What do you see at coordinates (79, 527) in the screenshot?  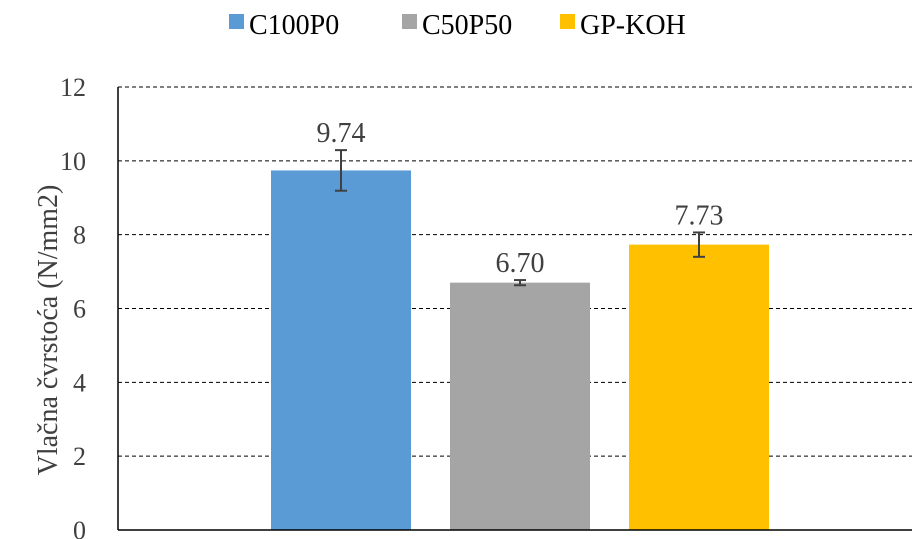 I see `y-tick-label: 0` at bounding box center [79, 527].